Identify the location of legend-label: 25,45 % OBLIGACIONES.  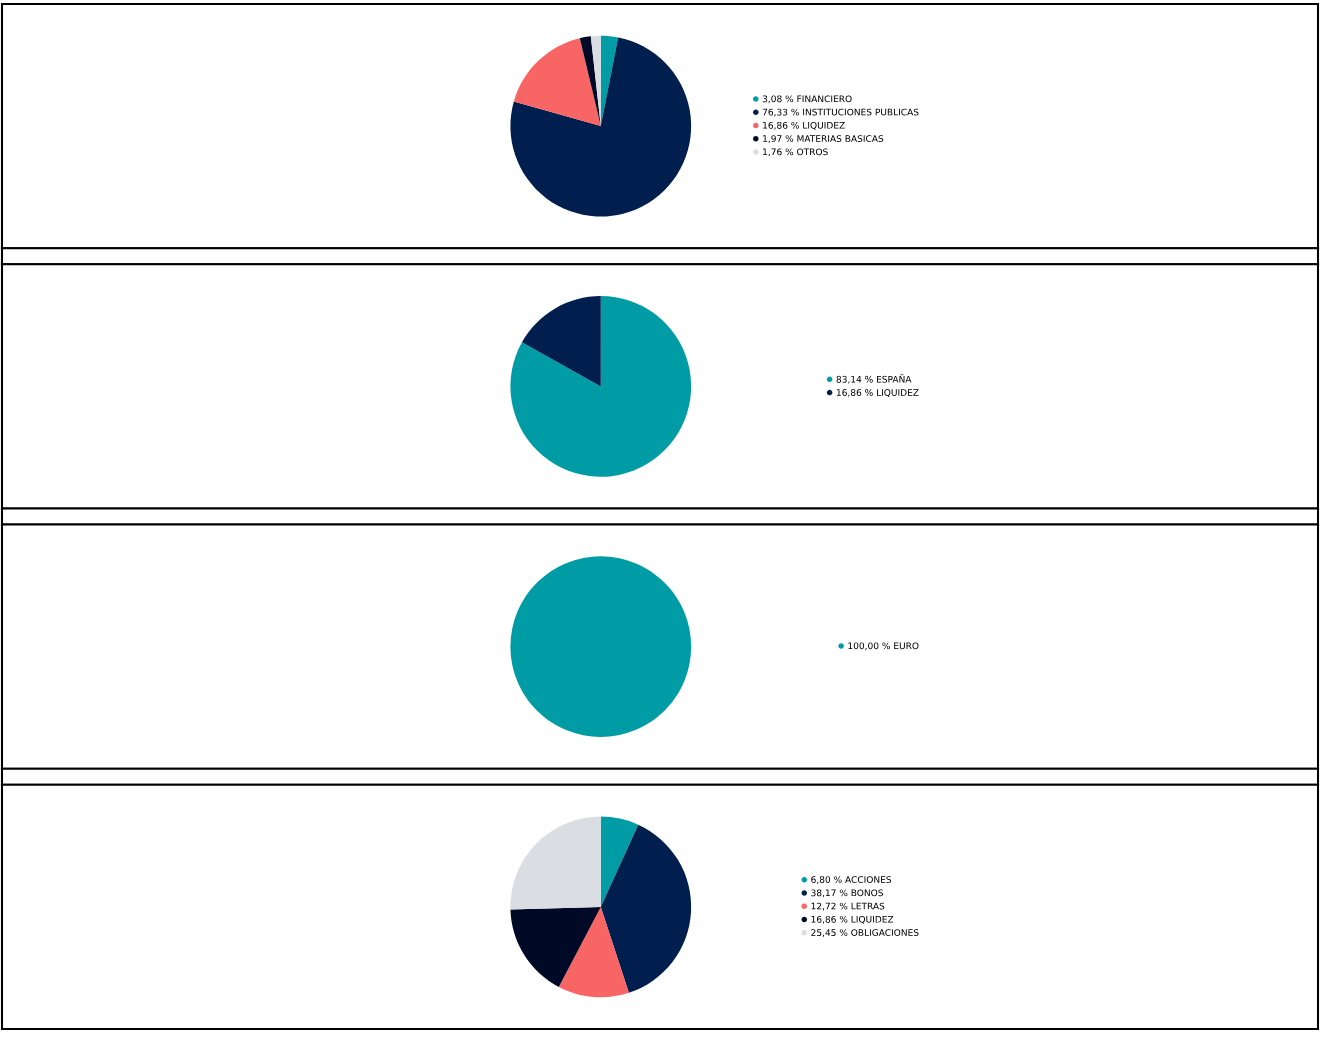
(865, 933).